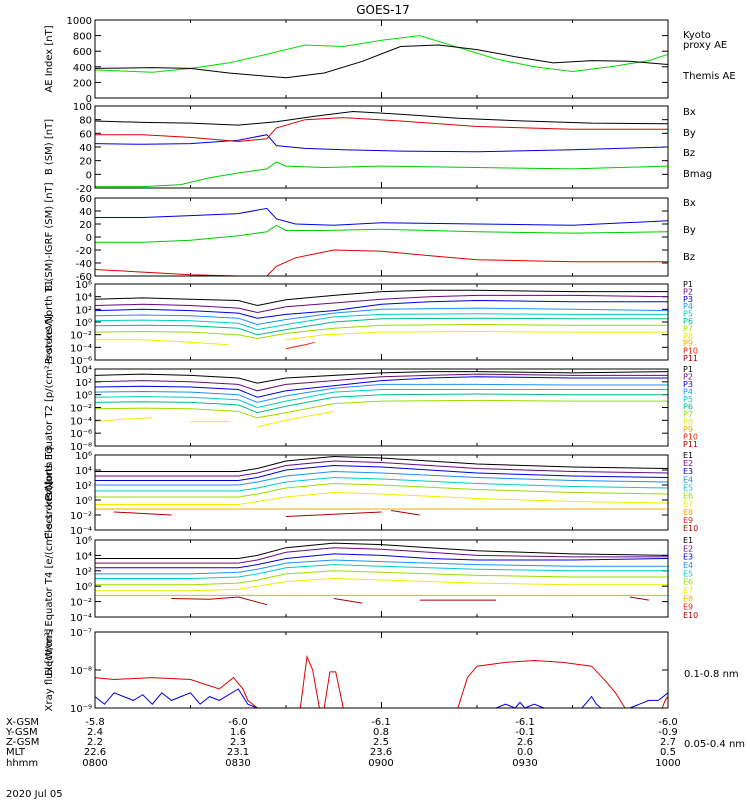 This screenshot has width=750, height=800. I want to click on y-axis-label: Xray flux [W/m²], so click(49, 670).